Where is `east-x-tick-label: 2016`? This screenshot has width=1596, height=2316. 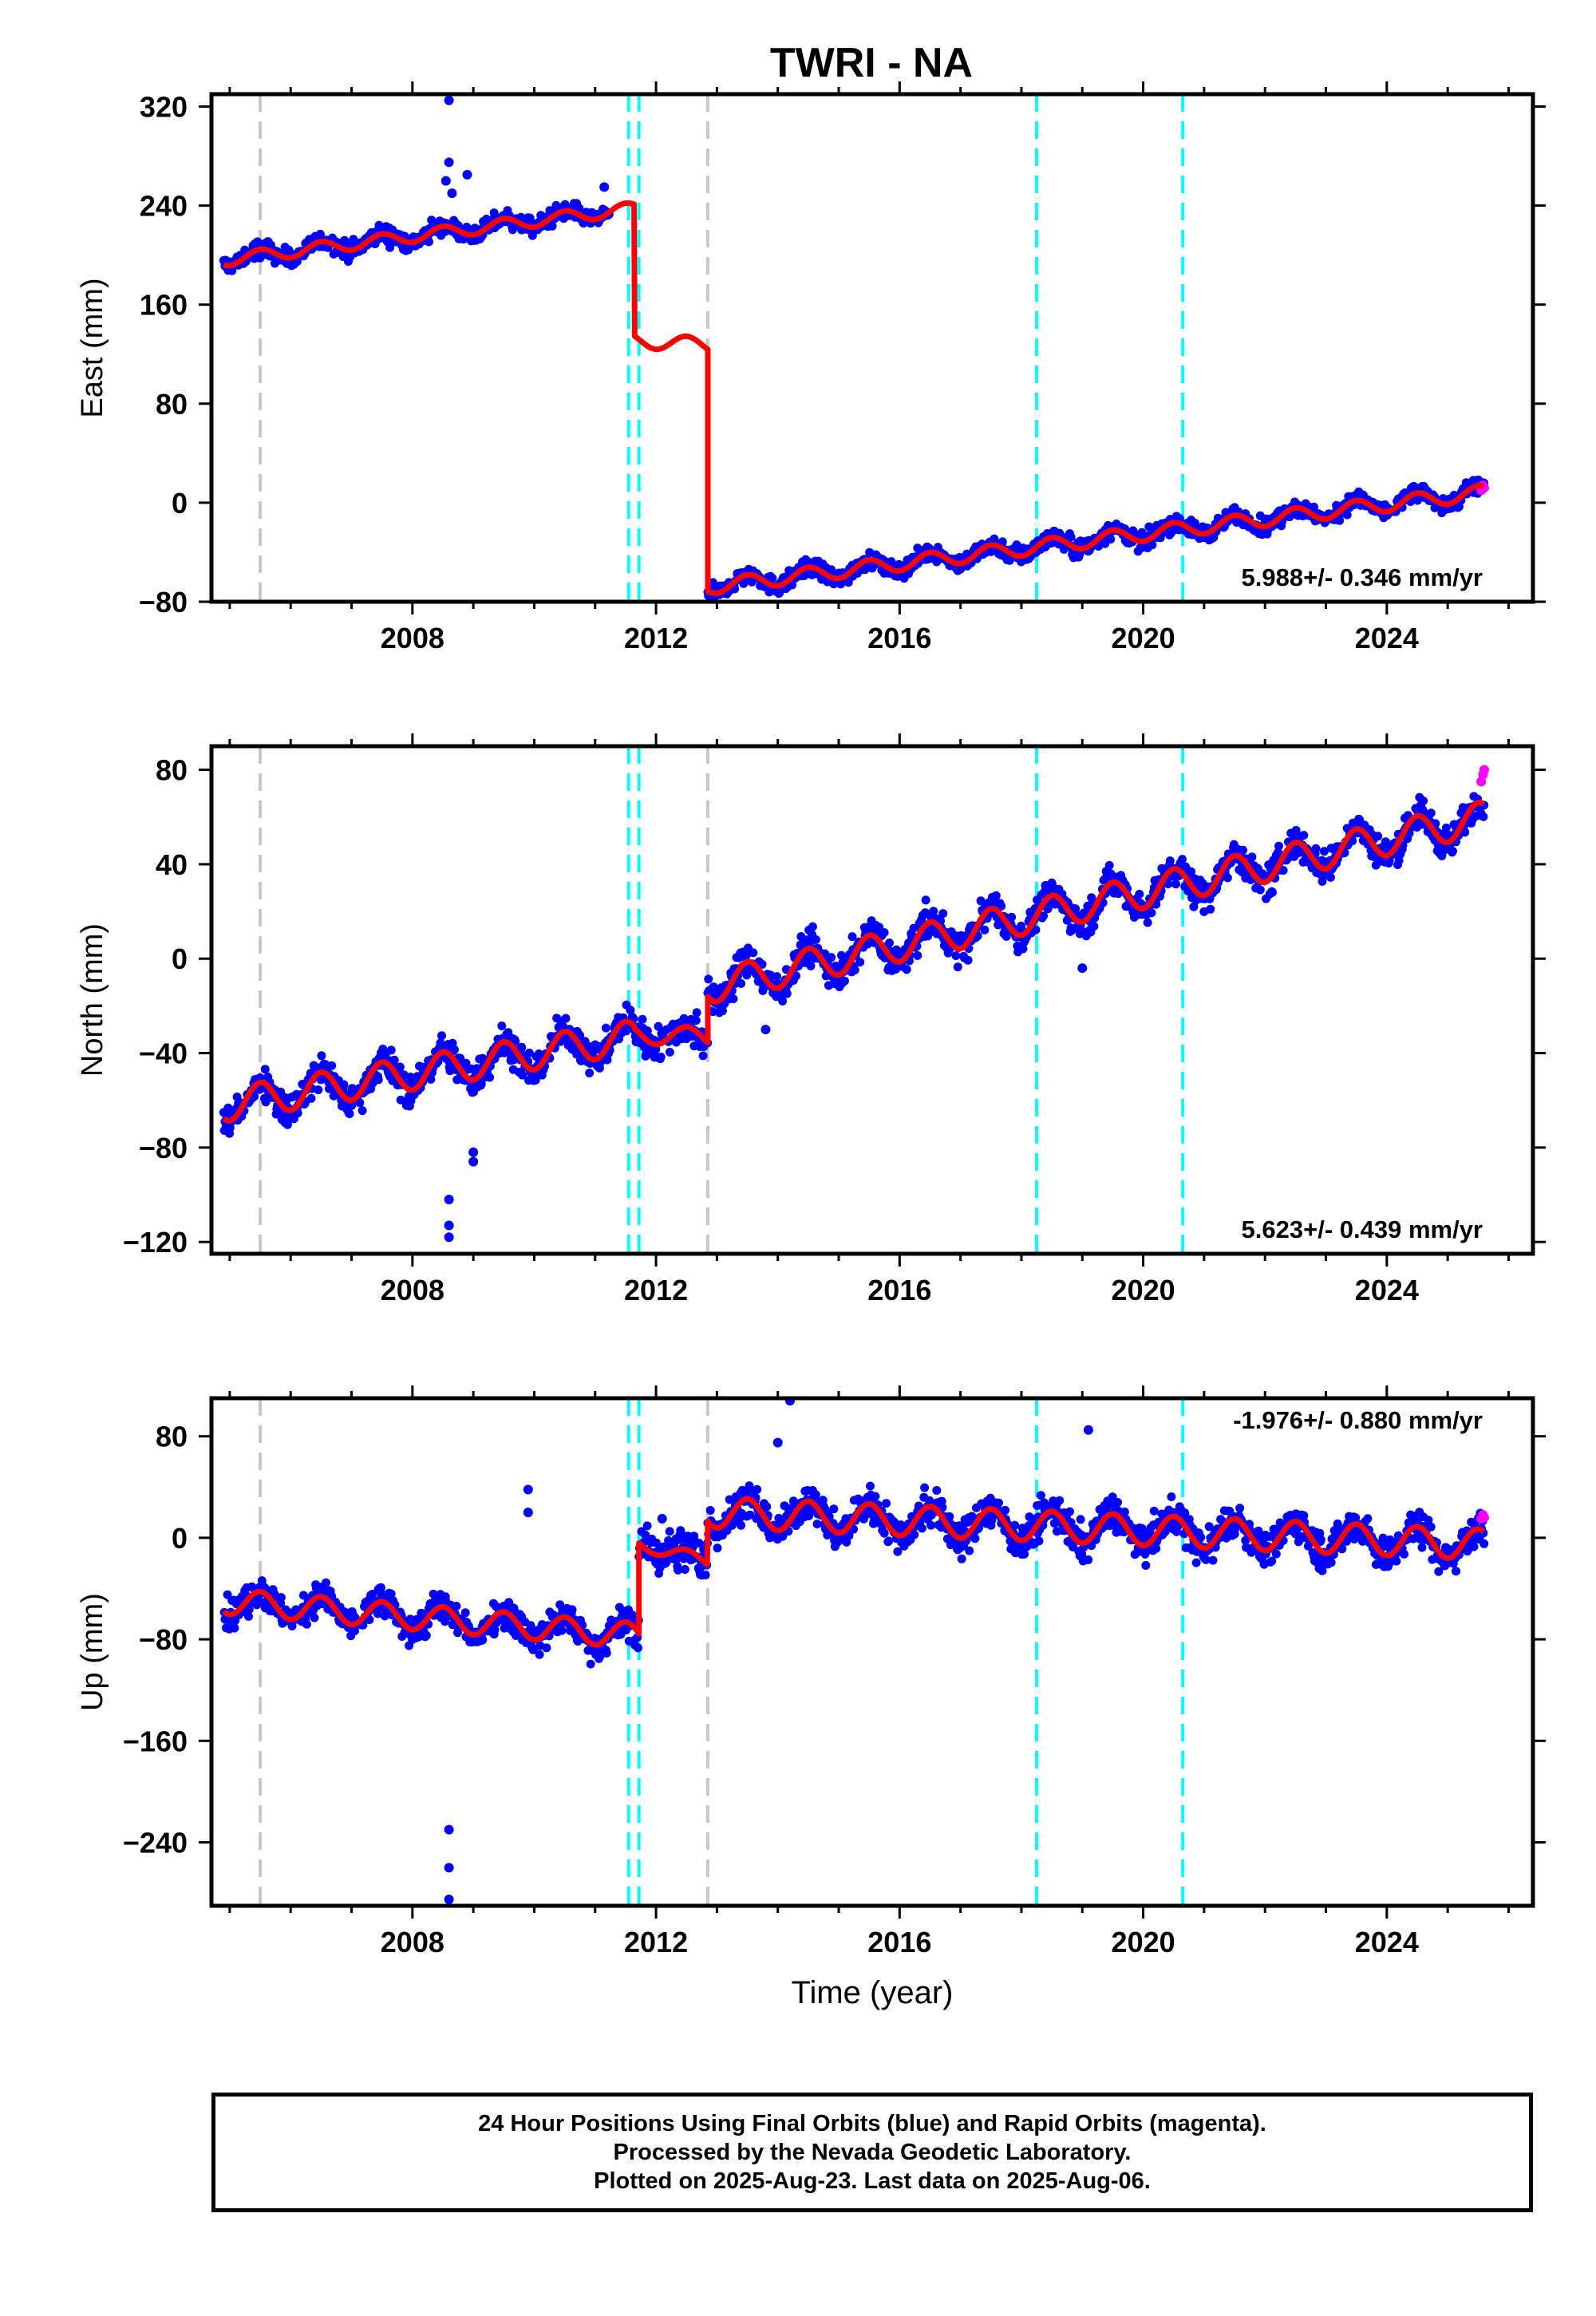
east-x-tick-label: 2016 is located at coordinates (899, 638).